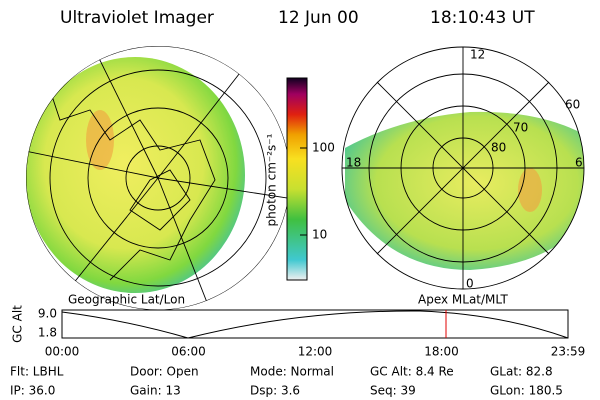 This screenshot has height=400, width=600. What do you see at coordinates (572, 105) in the screenshot?
I see `lat-label: 60` at bounding box center [572, 105].